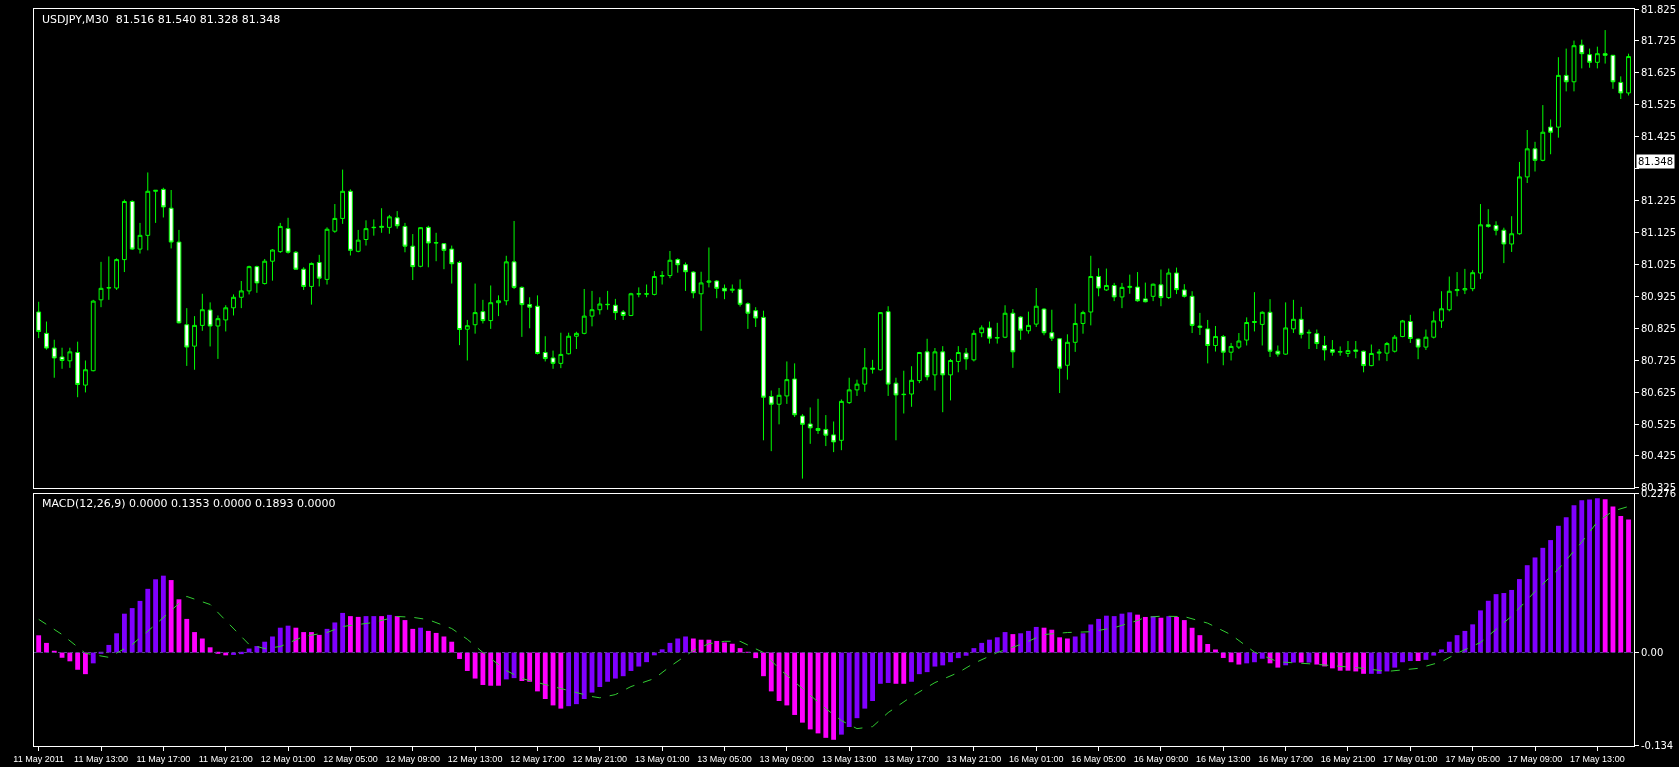 This screenshot has width=1679, height=767. Describe the element at coordinates (600, 758) in the screenshot. I see `x-tick-label: 12 May 21:00` at that location.